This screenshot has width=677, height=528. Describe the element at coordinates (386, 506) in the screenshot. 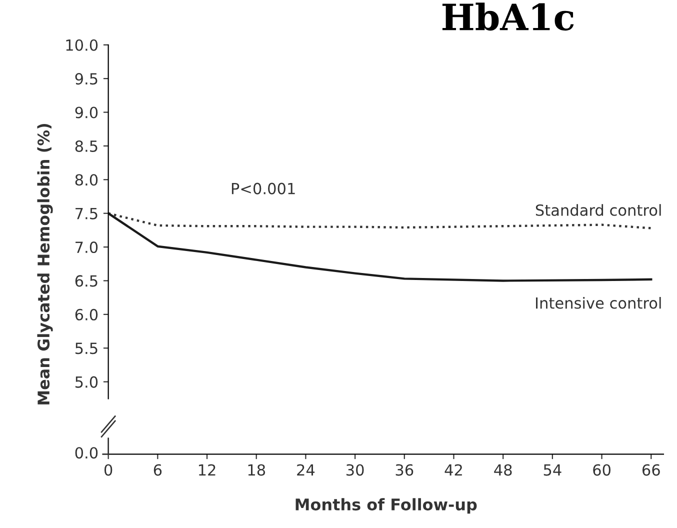

I see `x-axis-title: Months of Follow-up` at that location.